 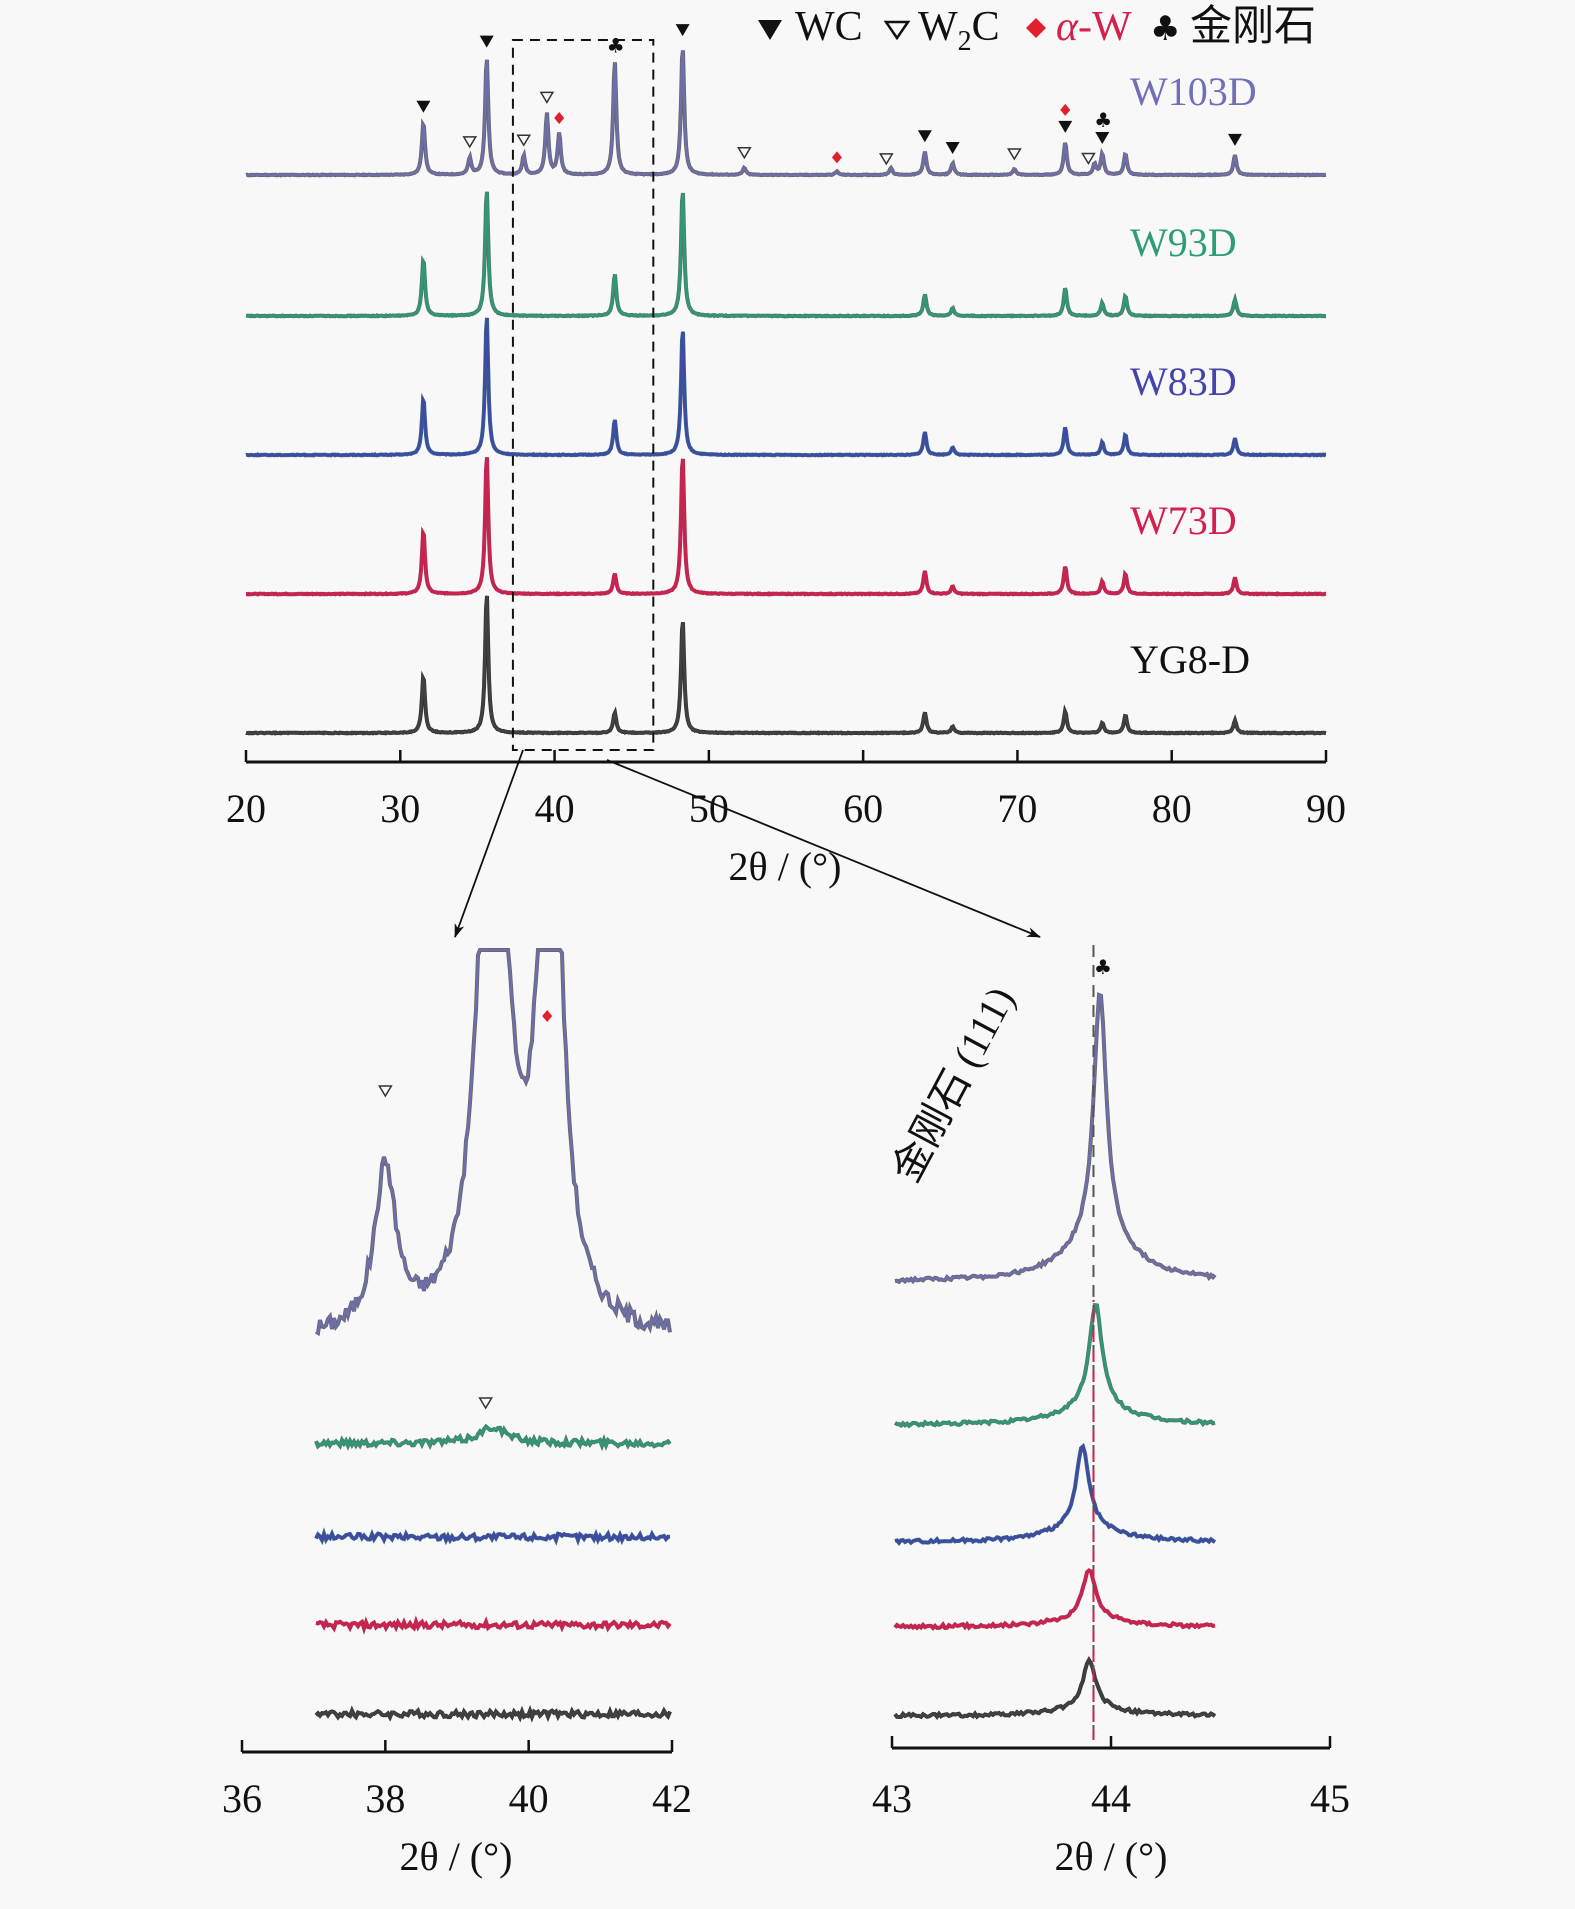 What do you see at coordinates (492, 1536) in the screenshot?
I see `left-trace-w83d` at bounding box center [492, 1536].